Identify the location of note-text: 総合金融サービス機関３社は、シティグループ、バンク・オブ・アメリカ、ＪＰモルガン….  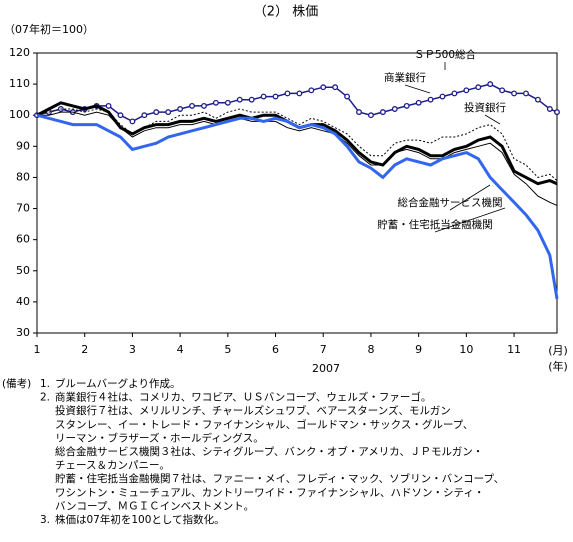
(269, 451).